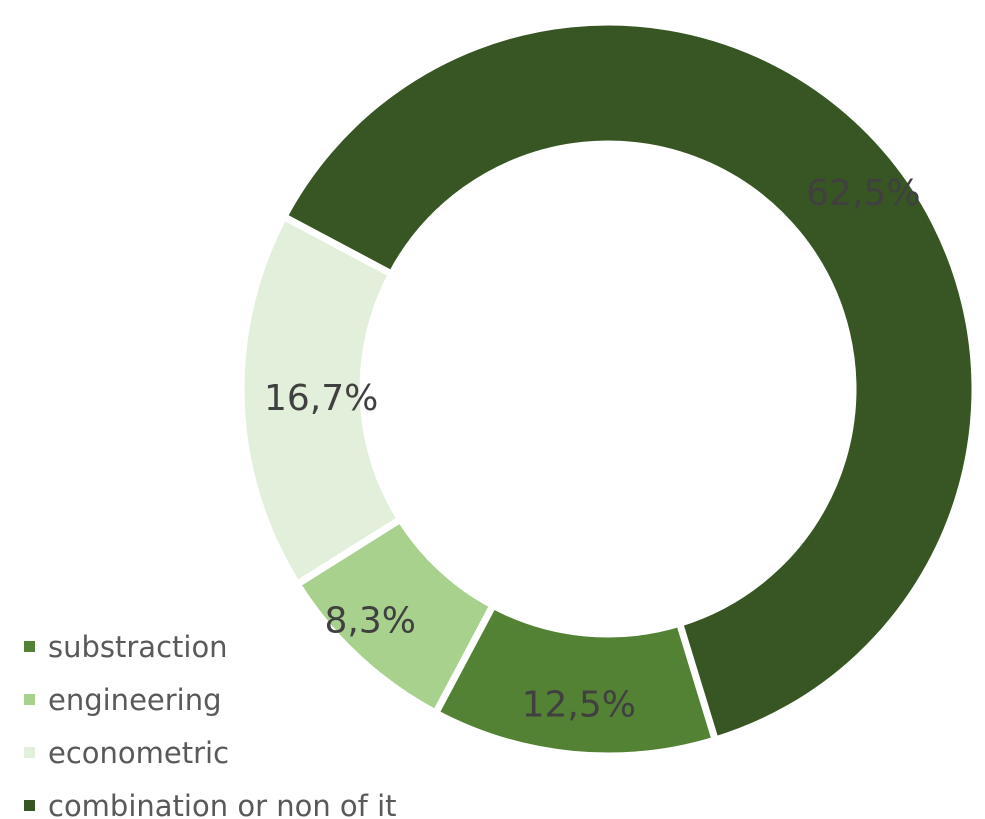 This screenshot has height=819, width=985. I want to click on legend-item-substraction: substraction, so click(210, 646).